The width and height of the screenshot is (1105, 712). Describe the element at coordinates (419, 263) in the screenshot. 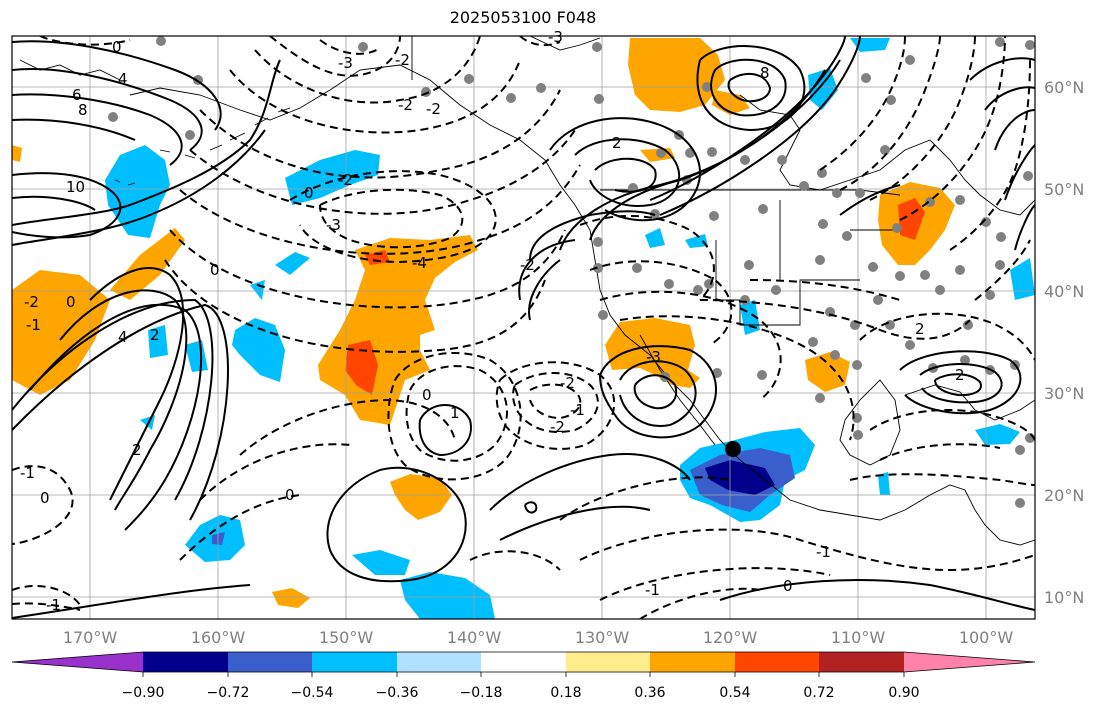

I see `contour-label: -4` at that location.